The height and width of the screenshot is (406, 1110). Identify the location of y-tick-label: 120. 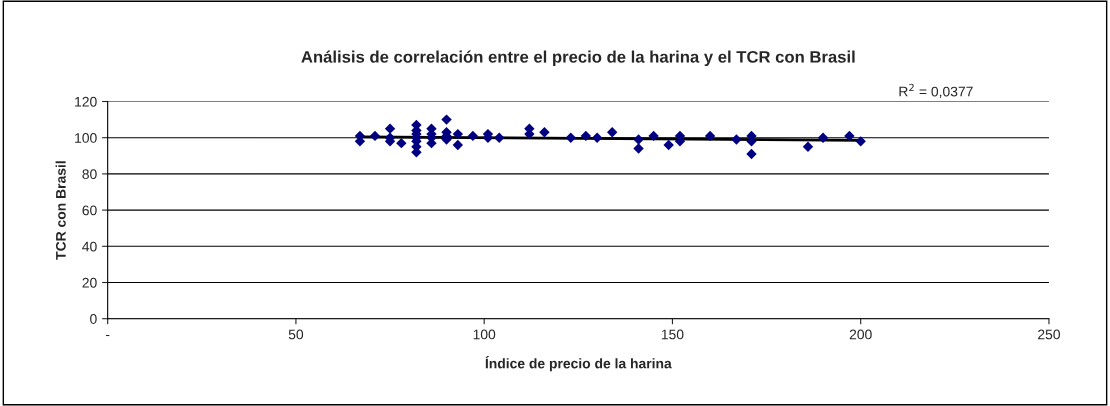
(86, 101).